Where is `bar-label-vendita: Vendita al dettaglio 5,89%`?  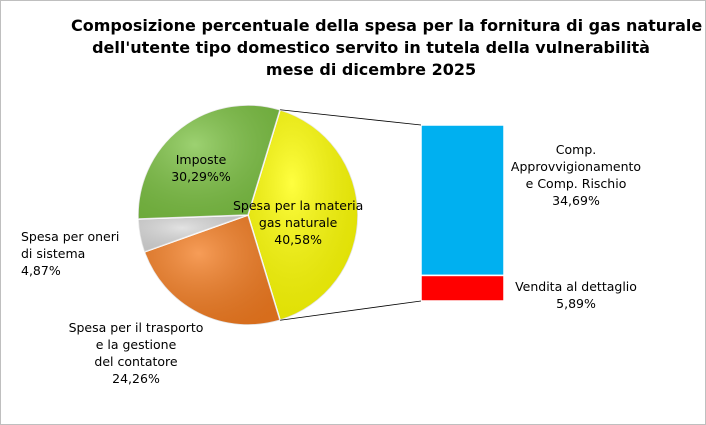
bar-label-vendita: Vendita al dettaglio 5,89% is located at coordinates (576, 295).